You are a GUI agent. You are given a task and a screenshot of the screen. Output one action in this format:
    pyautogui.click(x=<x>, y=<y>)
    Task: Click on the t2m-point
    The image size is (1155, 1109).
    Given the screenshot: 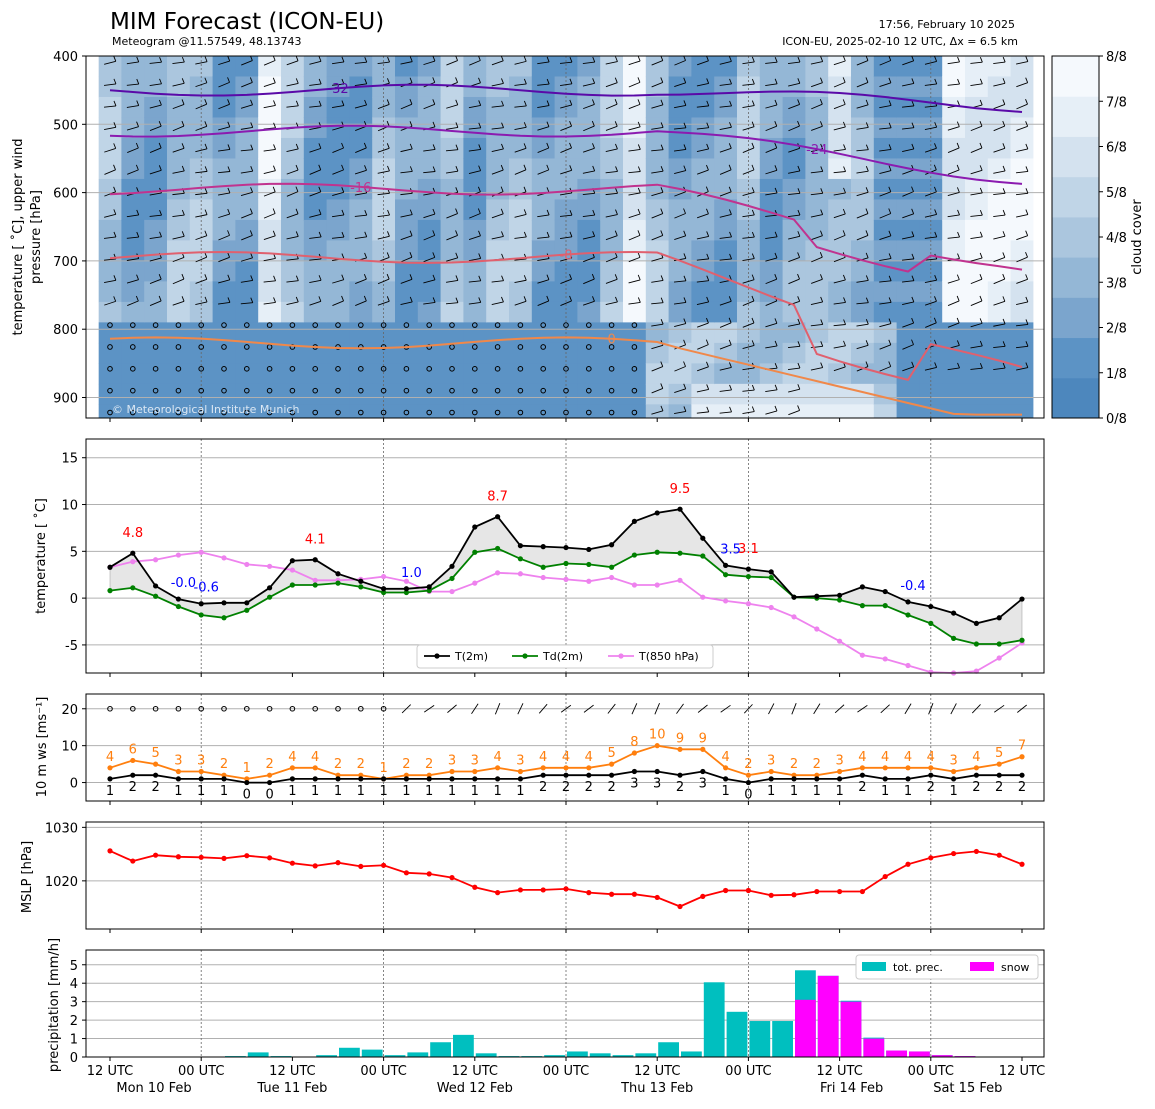 What is the action you would take?
    pyautogui.click(x=270, y=588)
    